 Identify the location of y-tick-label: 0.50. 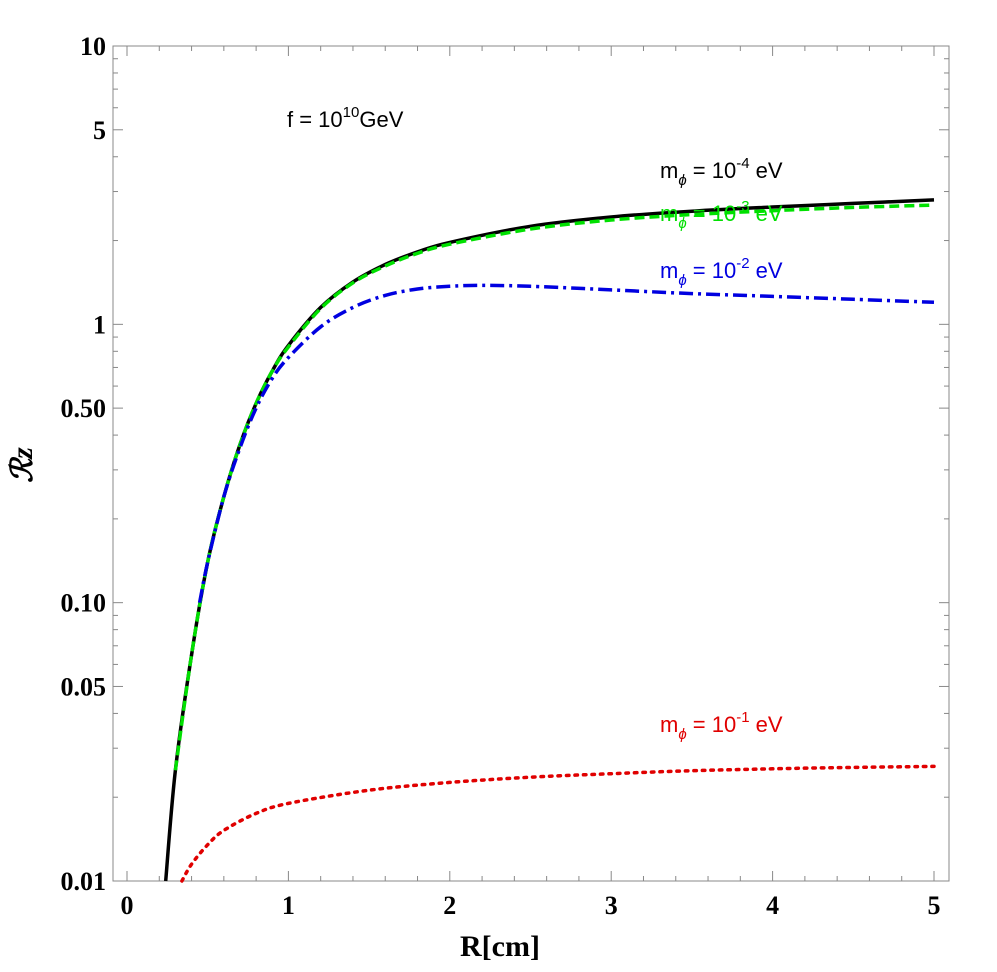
(84, 408).